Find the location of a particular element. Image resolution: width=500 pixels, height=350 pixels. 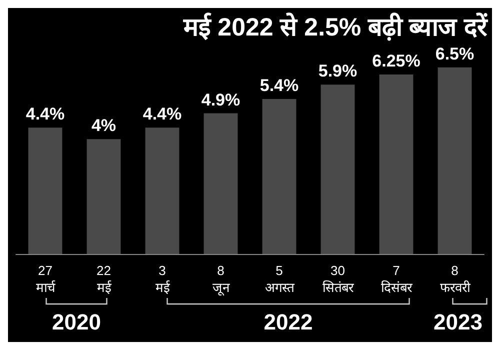

x-tick-label: 3 मई is located at coordinates (162, 279).